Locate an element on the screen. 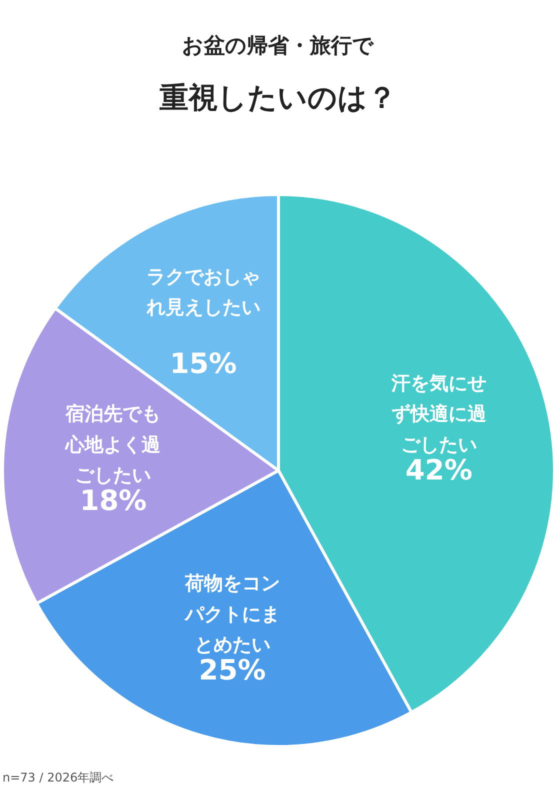  data-label: 42% is located at coordinates (438, 469).